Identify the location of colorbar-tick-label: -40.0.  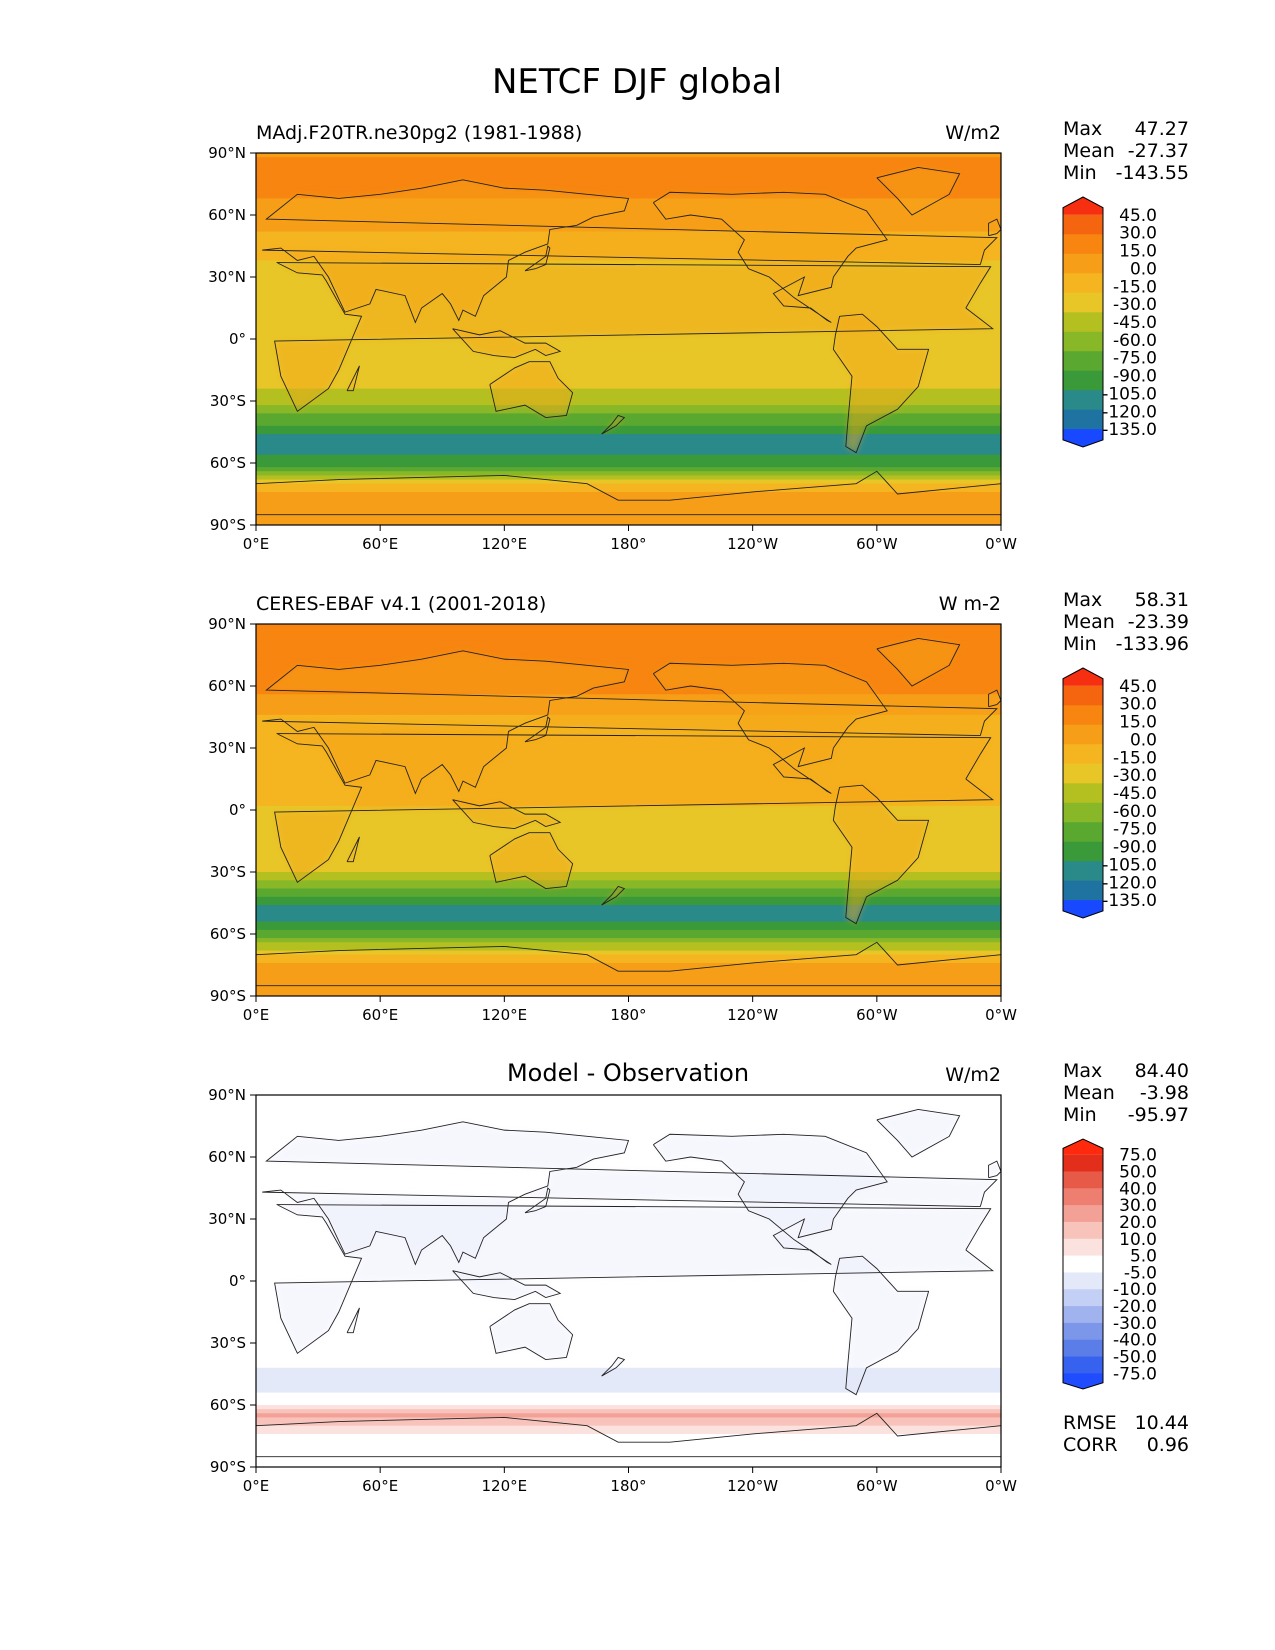
(1135, 1341).